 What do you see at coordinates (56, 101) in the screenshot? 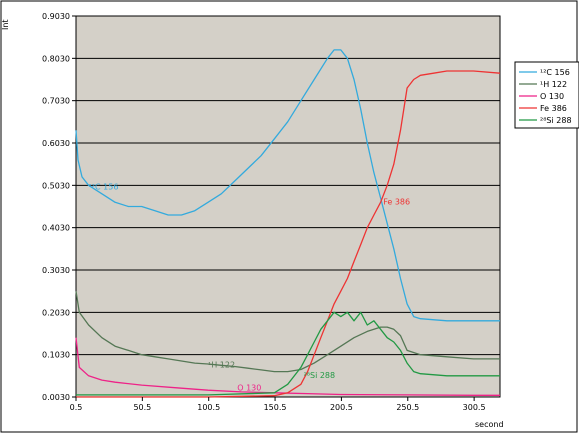
I see `y-tick-label: 0.7030` at bounding box center [56, 101].